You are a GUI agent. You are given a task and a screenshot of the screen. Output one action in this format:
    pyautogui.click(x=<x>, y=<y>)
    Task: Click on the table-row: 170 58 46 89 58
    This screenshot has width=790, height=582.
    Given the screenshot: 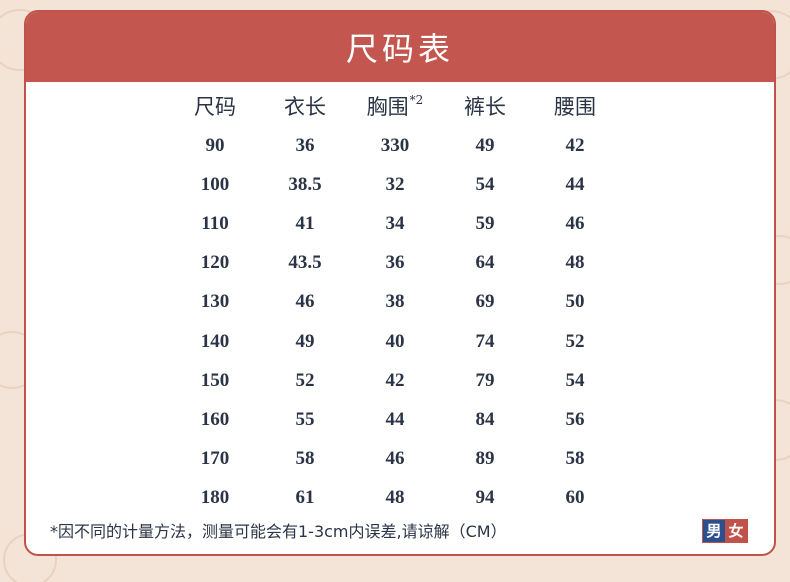 What is the action you would take?
    pyautogui.click(x=395, y=459)
    